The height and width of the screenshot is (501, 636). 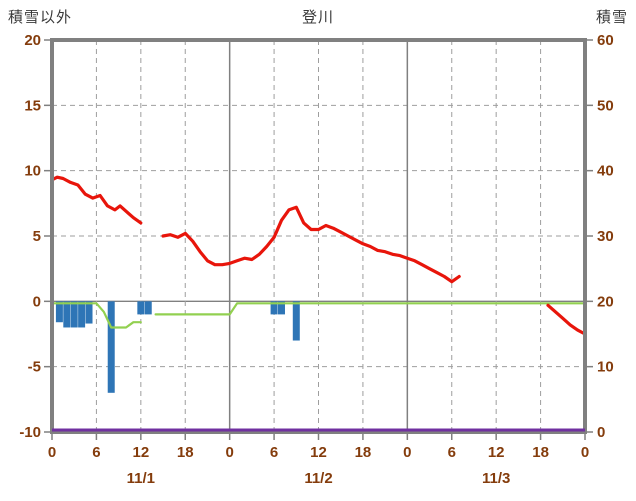 What do you see at coordinates (605, 301) in the screenshot?
I see `right-tick-label: 20` at bounding box center [605, 301].